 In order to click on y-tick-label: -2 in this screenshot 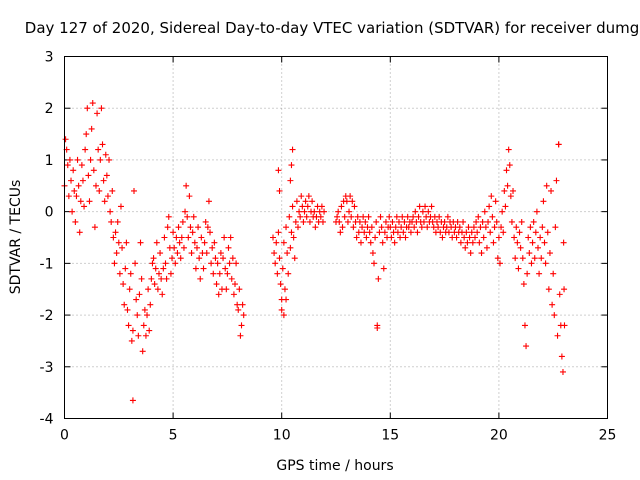, I will do `click(47, 316)`.